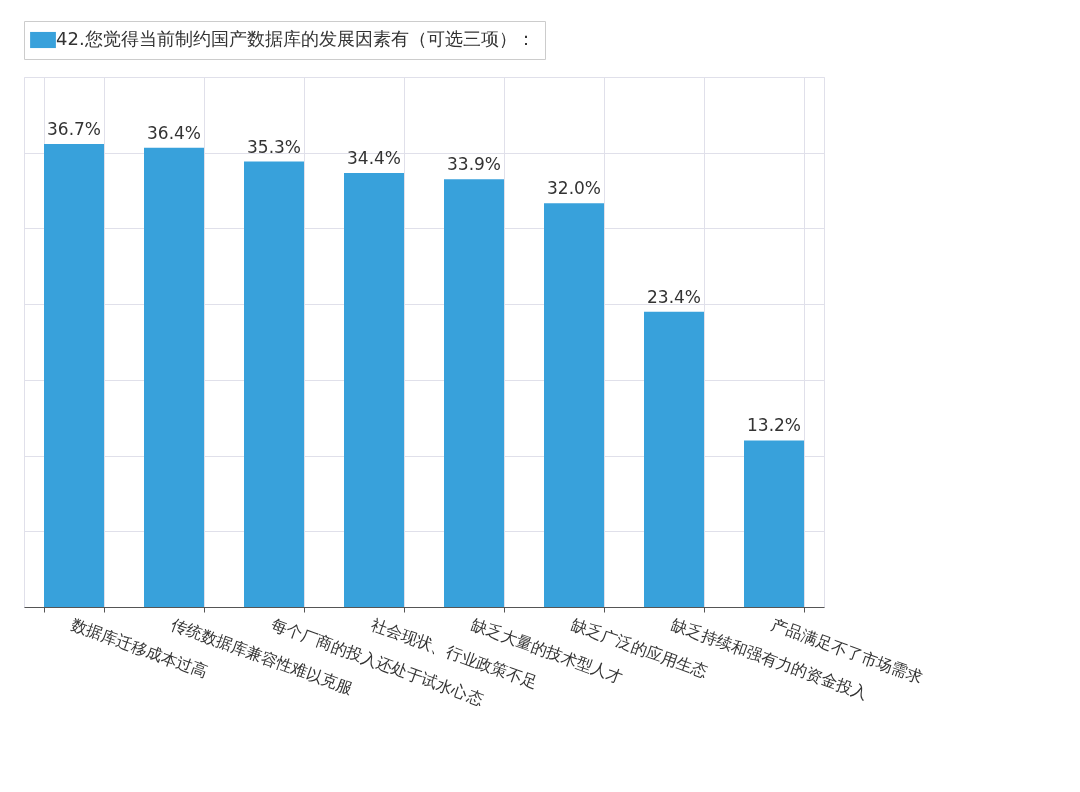  Describe the element at coordinates (674, 296) in the screenshot. I see `data-label: 23.4%` at that location.